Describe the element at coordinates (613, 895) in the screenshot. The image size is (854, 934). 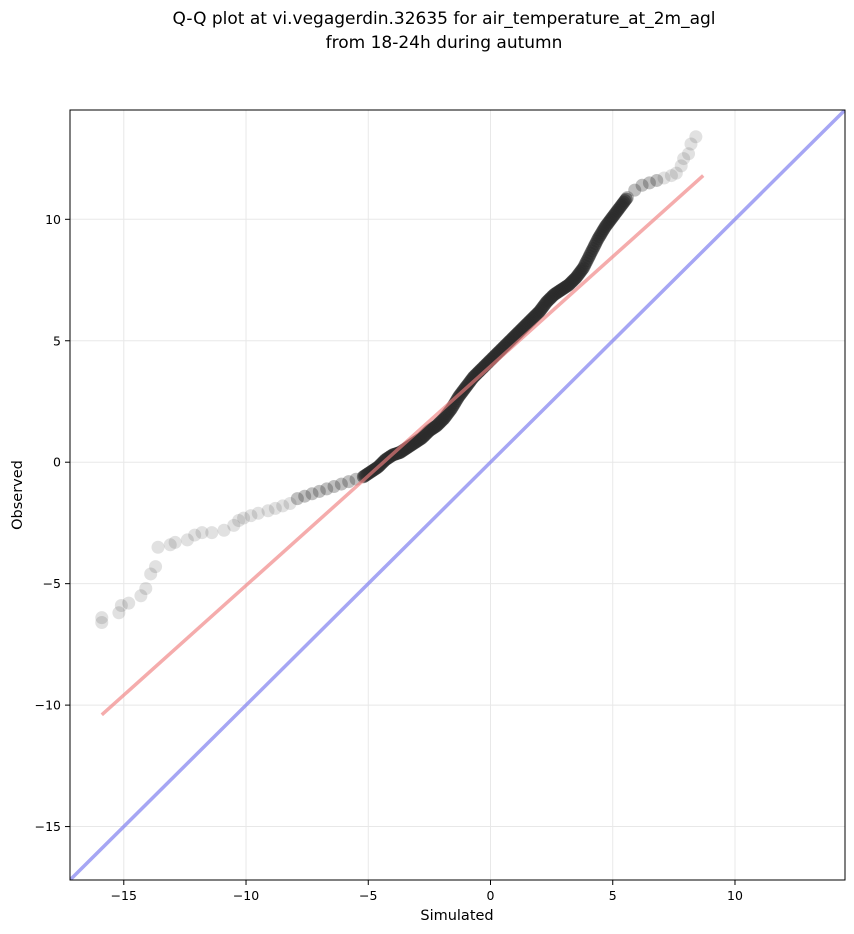
I see `x-tick-label: 5` at that location.